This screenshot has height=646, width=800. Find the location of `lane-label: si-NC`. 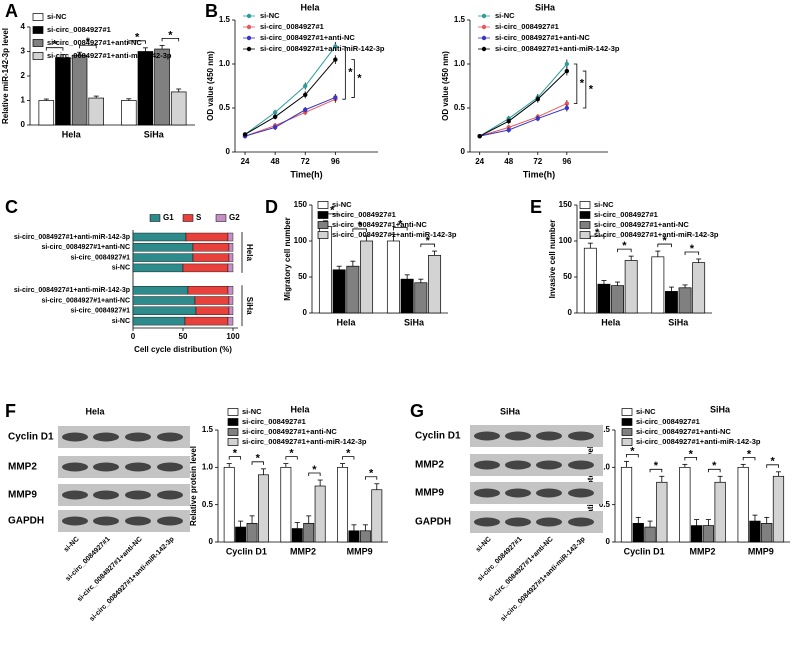

lane-label: si-NC is located at coordinates (72, 545).